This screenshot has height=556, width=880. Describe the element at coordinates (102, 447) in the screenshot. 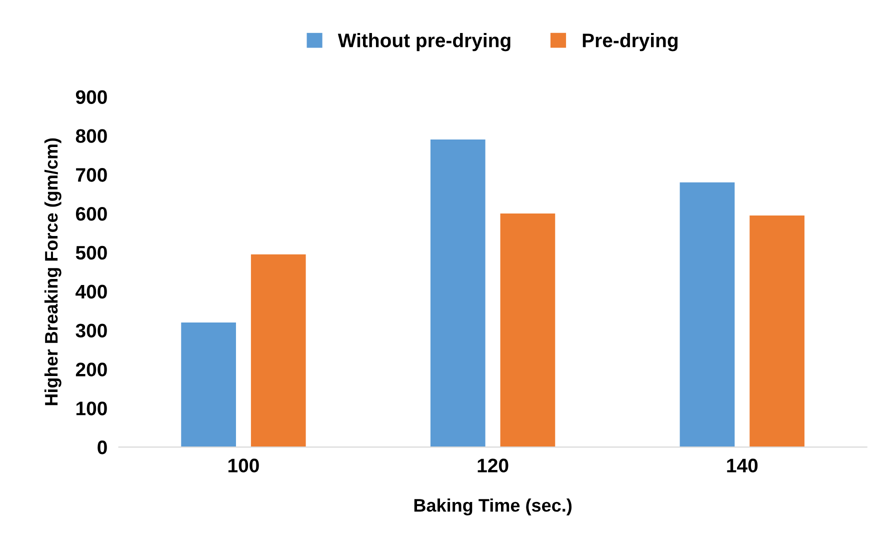

I see `y-tick-label: 0` at that location.